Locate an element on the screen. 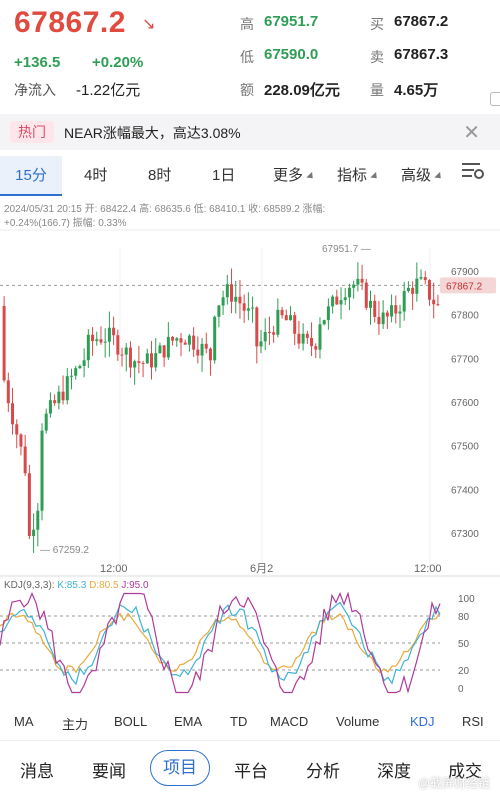  kdj-y-tick-label: 100 is located at coordinates (466, 599).